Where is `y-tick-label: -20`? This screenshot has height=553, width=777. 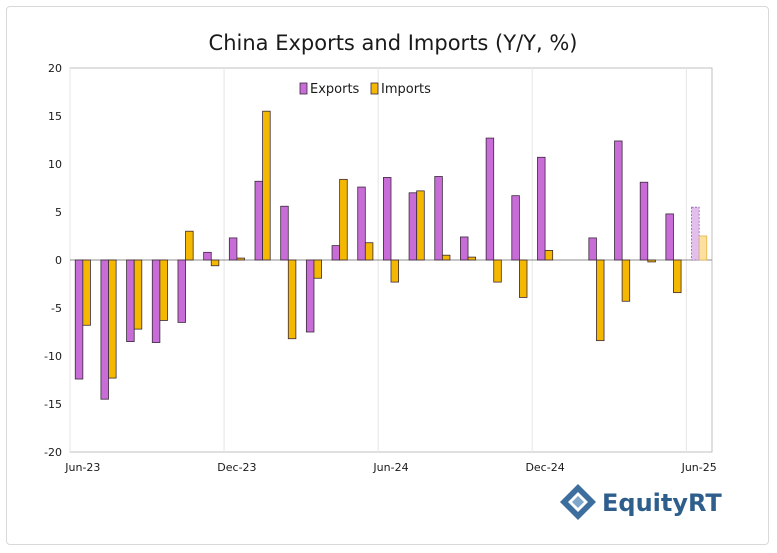 y-tick-label: -20 is located at coordinates (53, 452).